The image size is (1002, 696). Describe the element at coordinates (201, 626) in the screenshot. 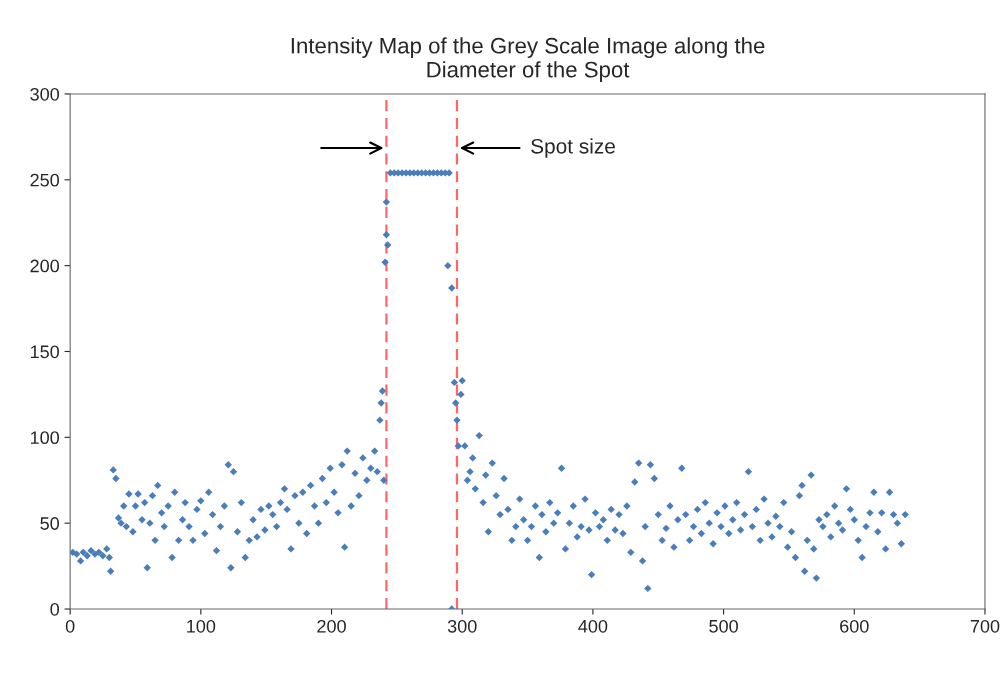

I see `x-tick-label: 100` at that location.